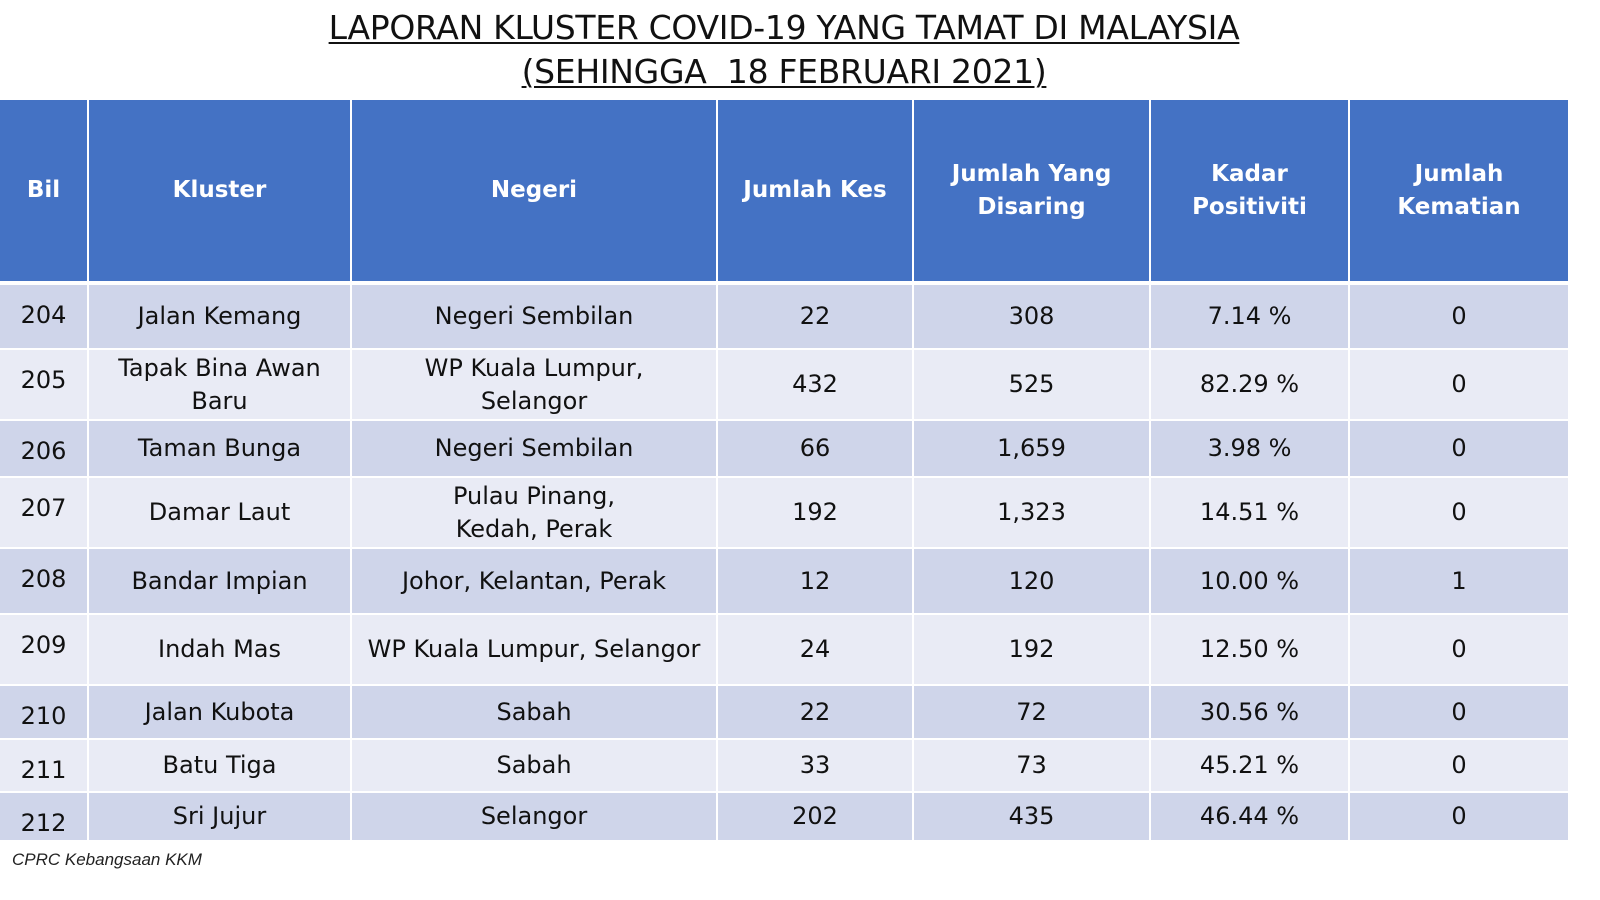 Image resolution: width=1600 pixels, height=900 pixels. I want to click on cell-kluster: Jalan Kubota, so click(220, 712).